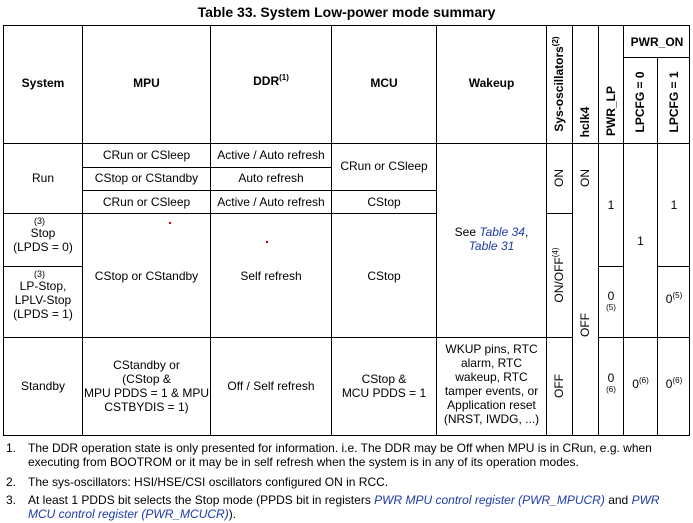 This screenshot has height=523, width=693. Describe the element at coordinates (384, 202) in the screenshot. I see `run-mcu-b: CStop` at that location.